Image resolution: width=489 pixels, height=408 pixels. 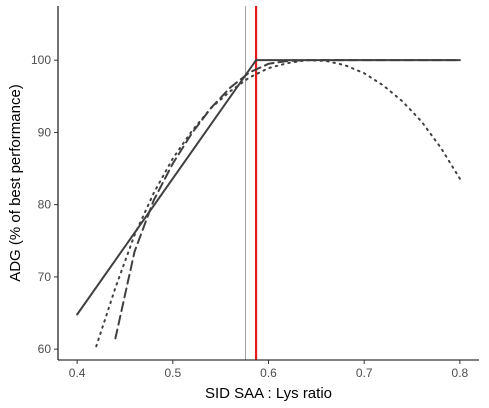 I want to click on y-tick-label: 100, so click(x=41, y=60).